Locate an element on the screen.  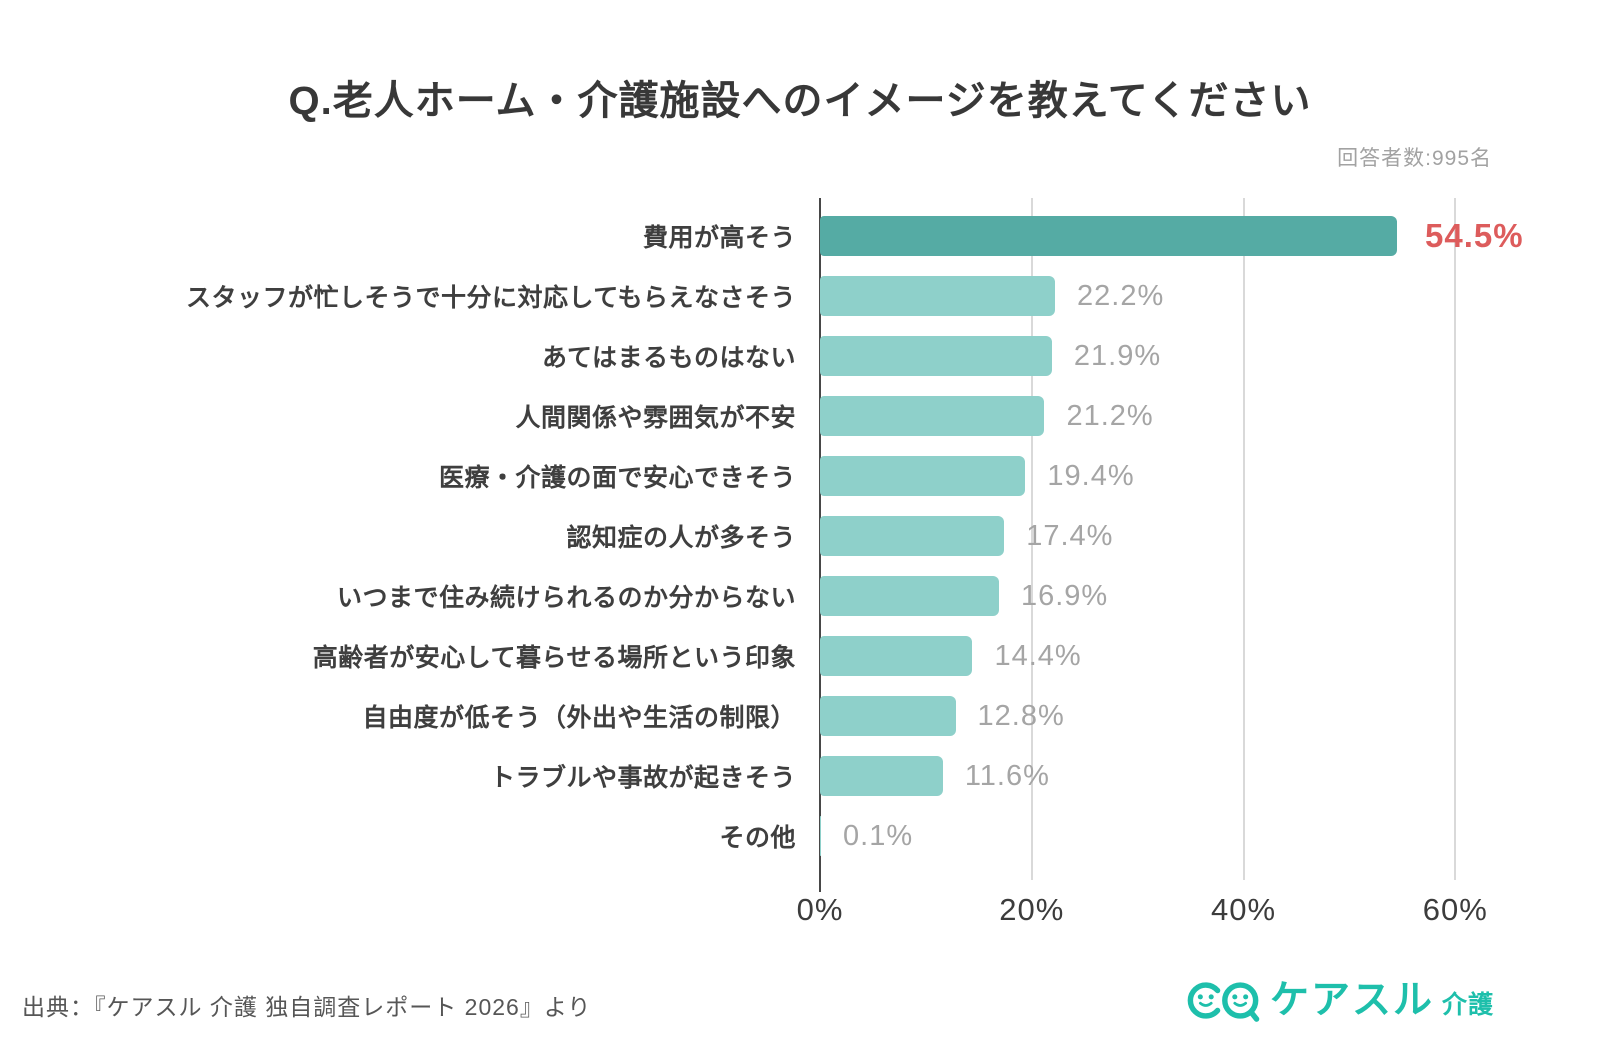
chart-row: スタッフが忙しそうで十分に対応してもらえなさそう 22.2% is located at coordinates (800, 296).